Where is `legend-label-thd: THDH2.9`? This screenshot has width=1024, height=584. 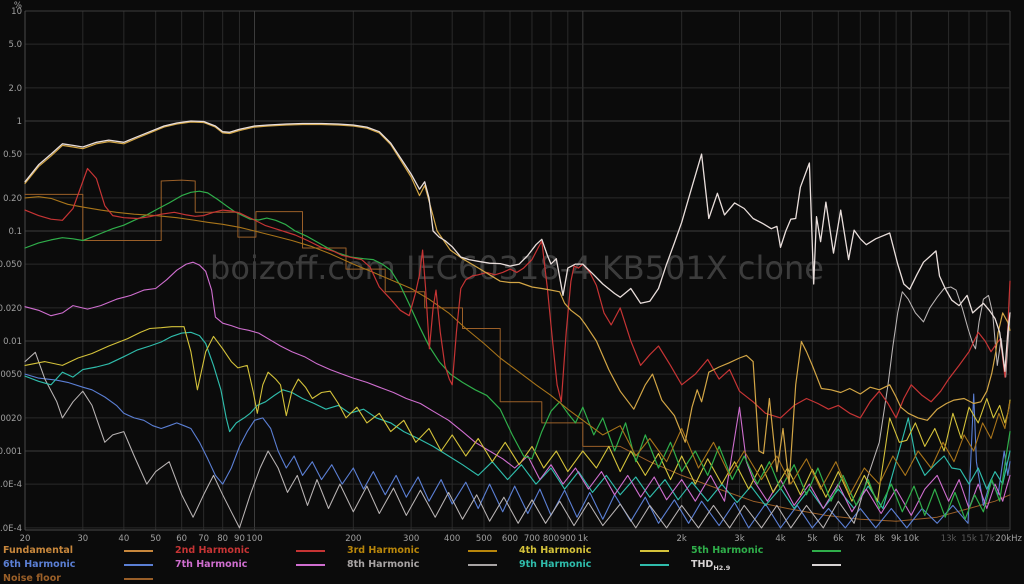
legend-label-thd: THDH2.9 is located at coordinates (711, 565).